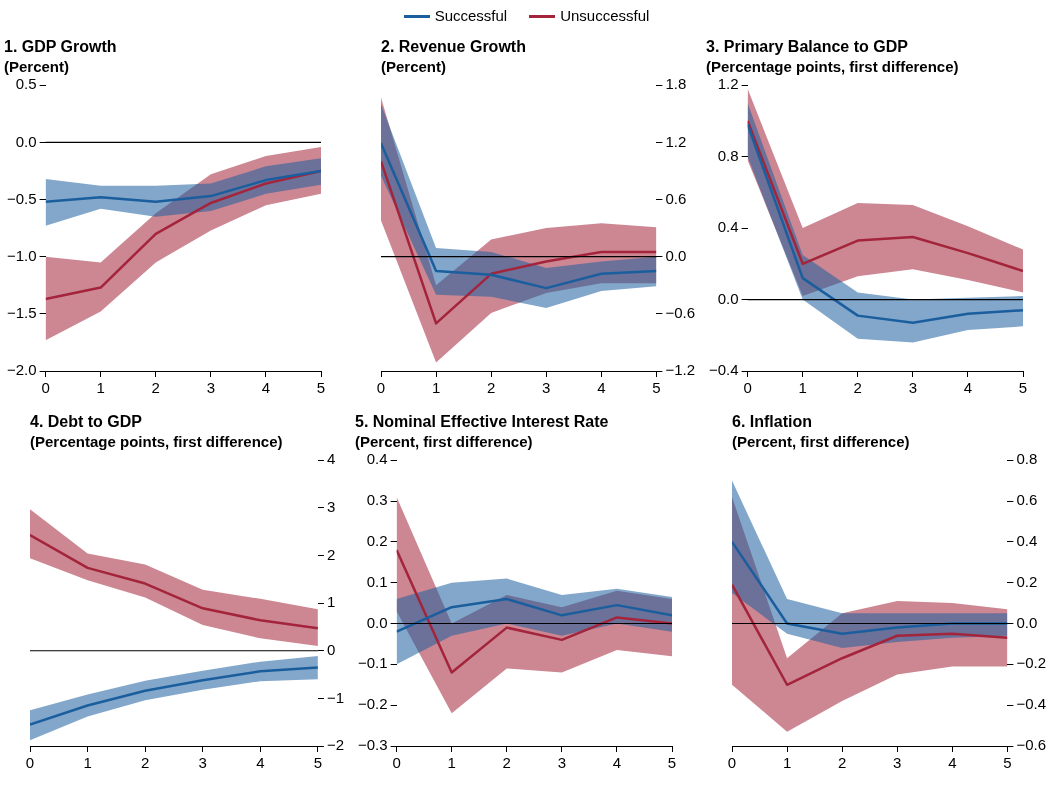  What do you see at coordinates (26, 84) in the screenshot?
I see `y-tick-label: 0.5` at bounding box center [26, 84].